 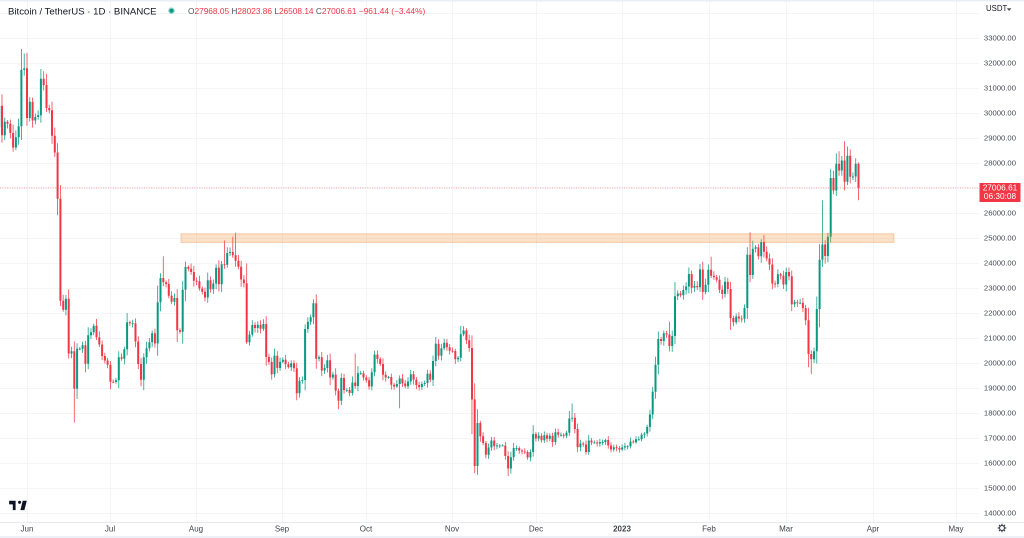 What do you see at coordinates (1000, 88) in the screenshot?
I see `svg-text: 31000.00` at bounding box center [1000, 88].